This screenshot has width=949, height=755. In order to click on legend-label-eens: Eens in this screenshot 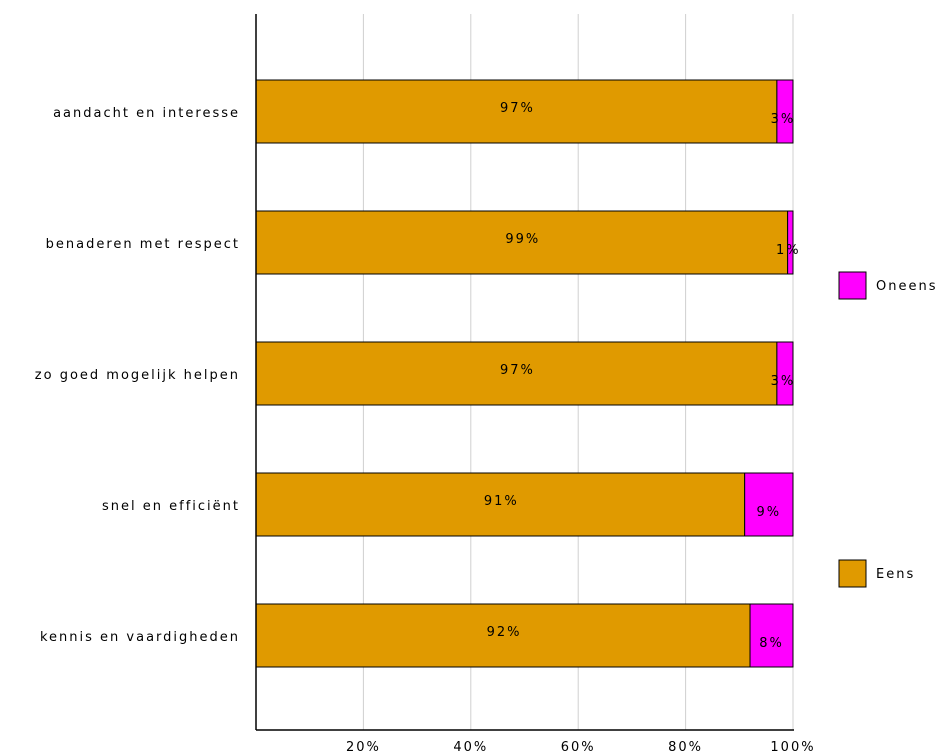, I will do `click(895, 574)`.